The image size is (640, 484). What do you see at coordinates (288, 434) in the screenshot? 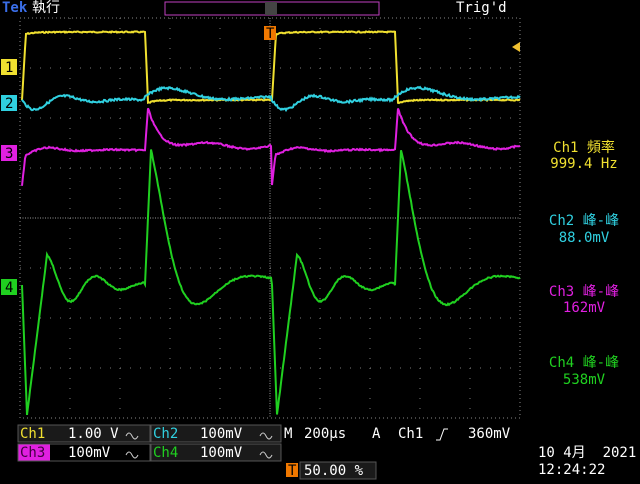
I see `timebase-label: M` at bounding box center [288, 434].